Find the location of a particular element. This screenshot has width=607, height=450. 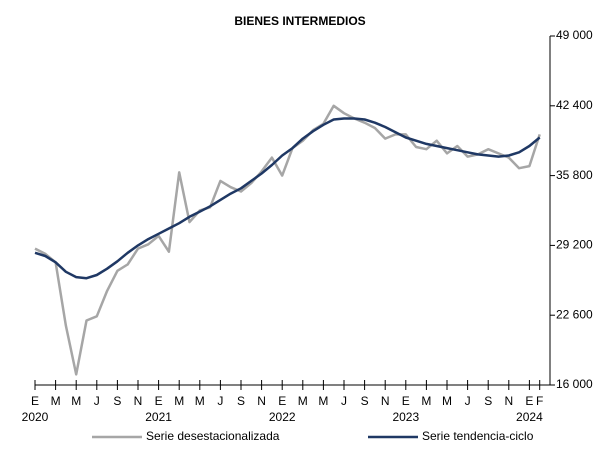

chart-title: BIENES INTERMEDIOS is located at coordinates (299, 21).